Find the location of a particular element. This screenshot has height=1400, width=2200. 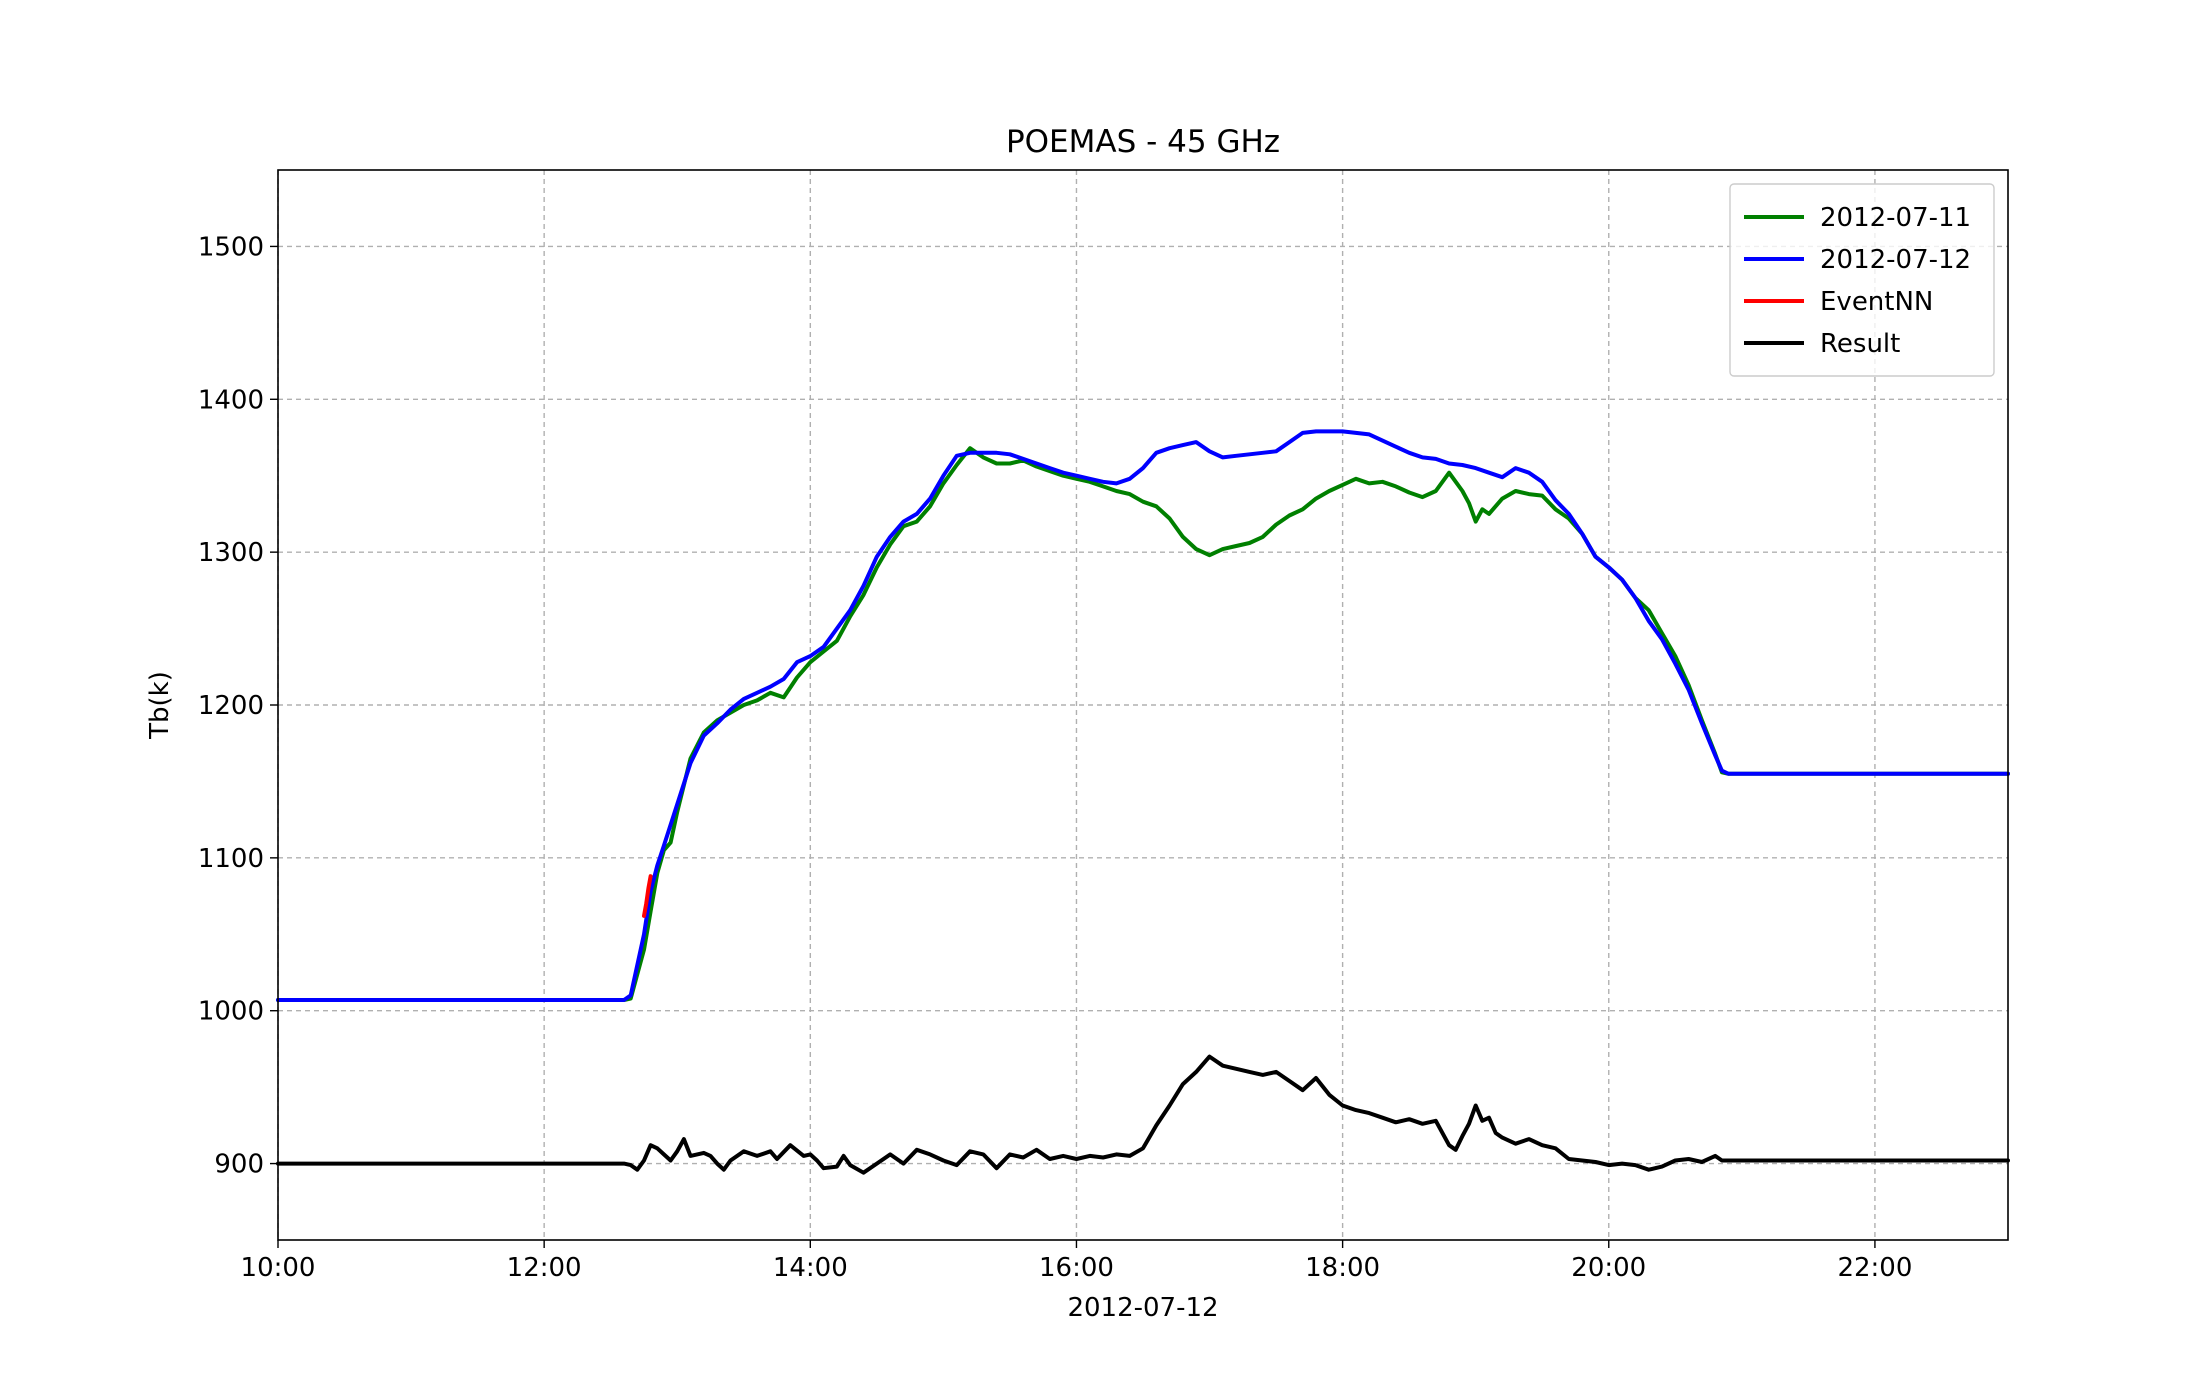

y-tick-label: 1300 is located at coordinates (231, 553).